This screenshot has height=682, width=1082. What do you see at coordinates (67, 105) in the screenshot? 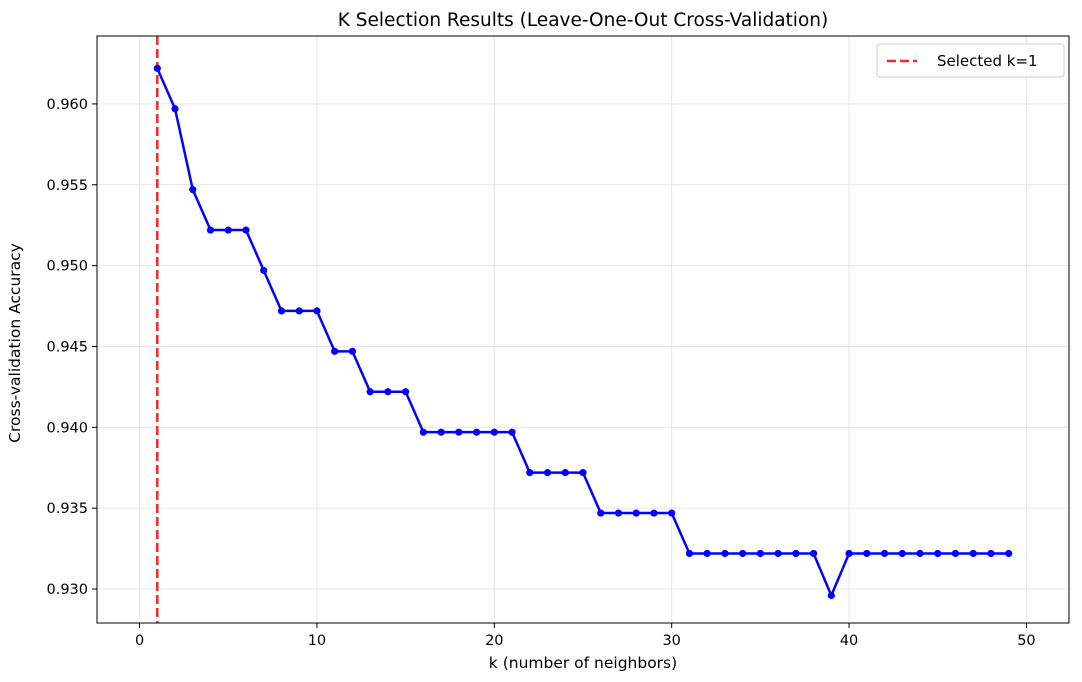
I see `y-tick-label: 0.960` at bounding box center [67, 105].